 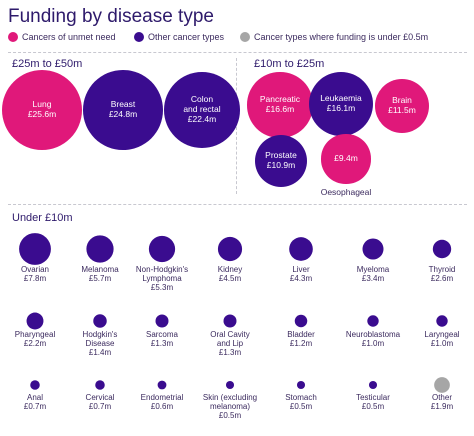 I want to click on label-value: £7.8m, so click(x=35, y=279).